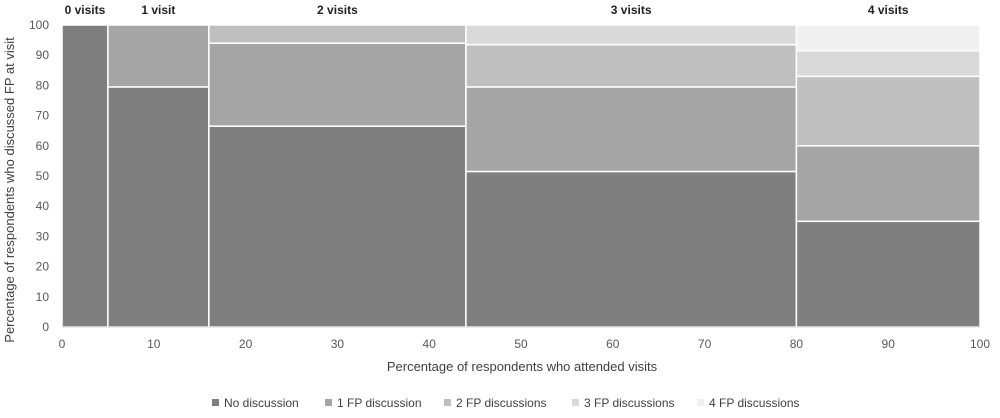  I want to click on y-tick-label: 20, so click(43, 267).